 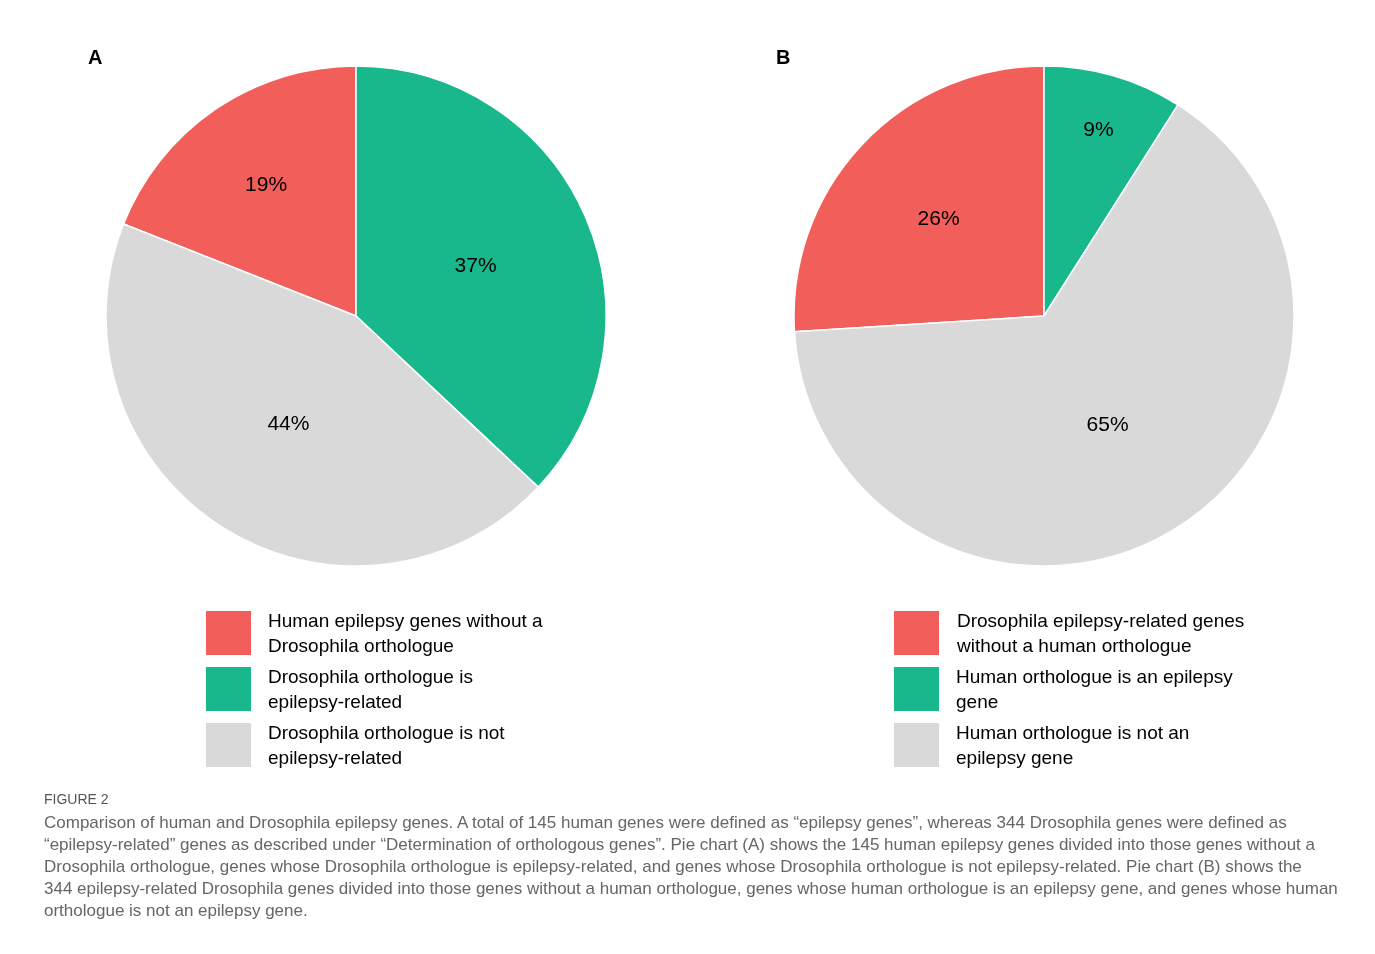 I want to click on legend-label: Drosophila epilepsy-related genes without a human orthologue, so click(x=1100, y=633).